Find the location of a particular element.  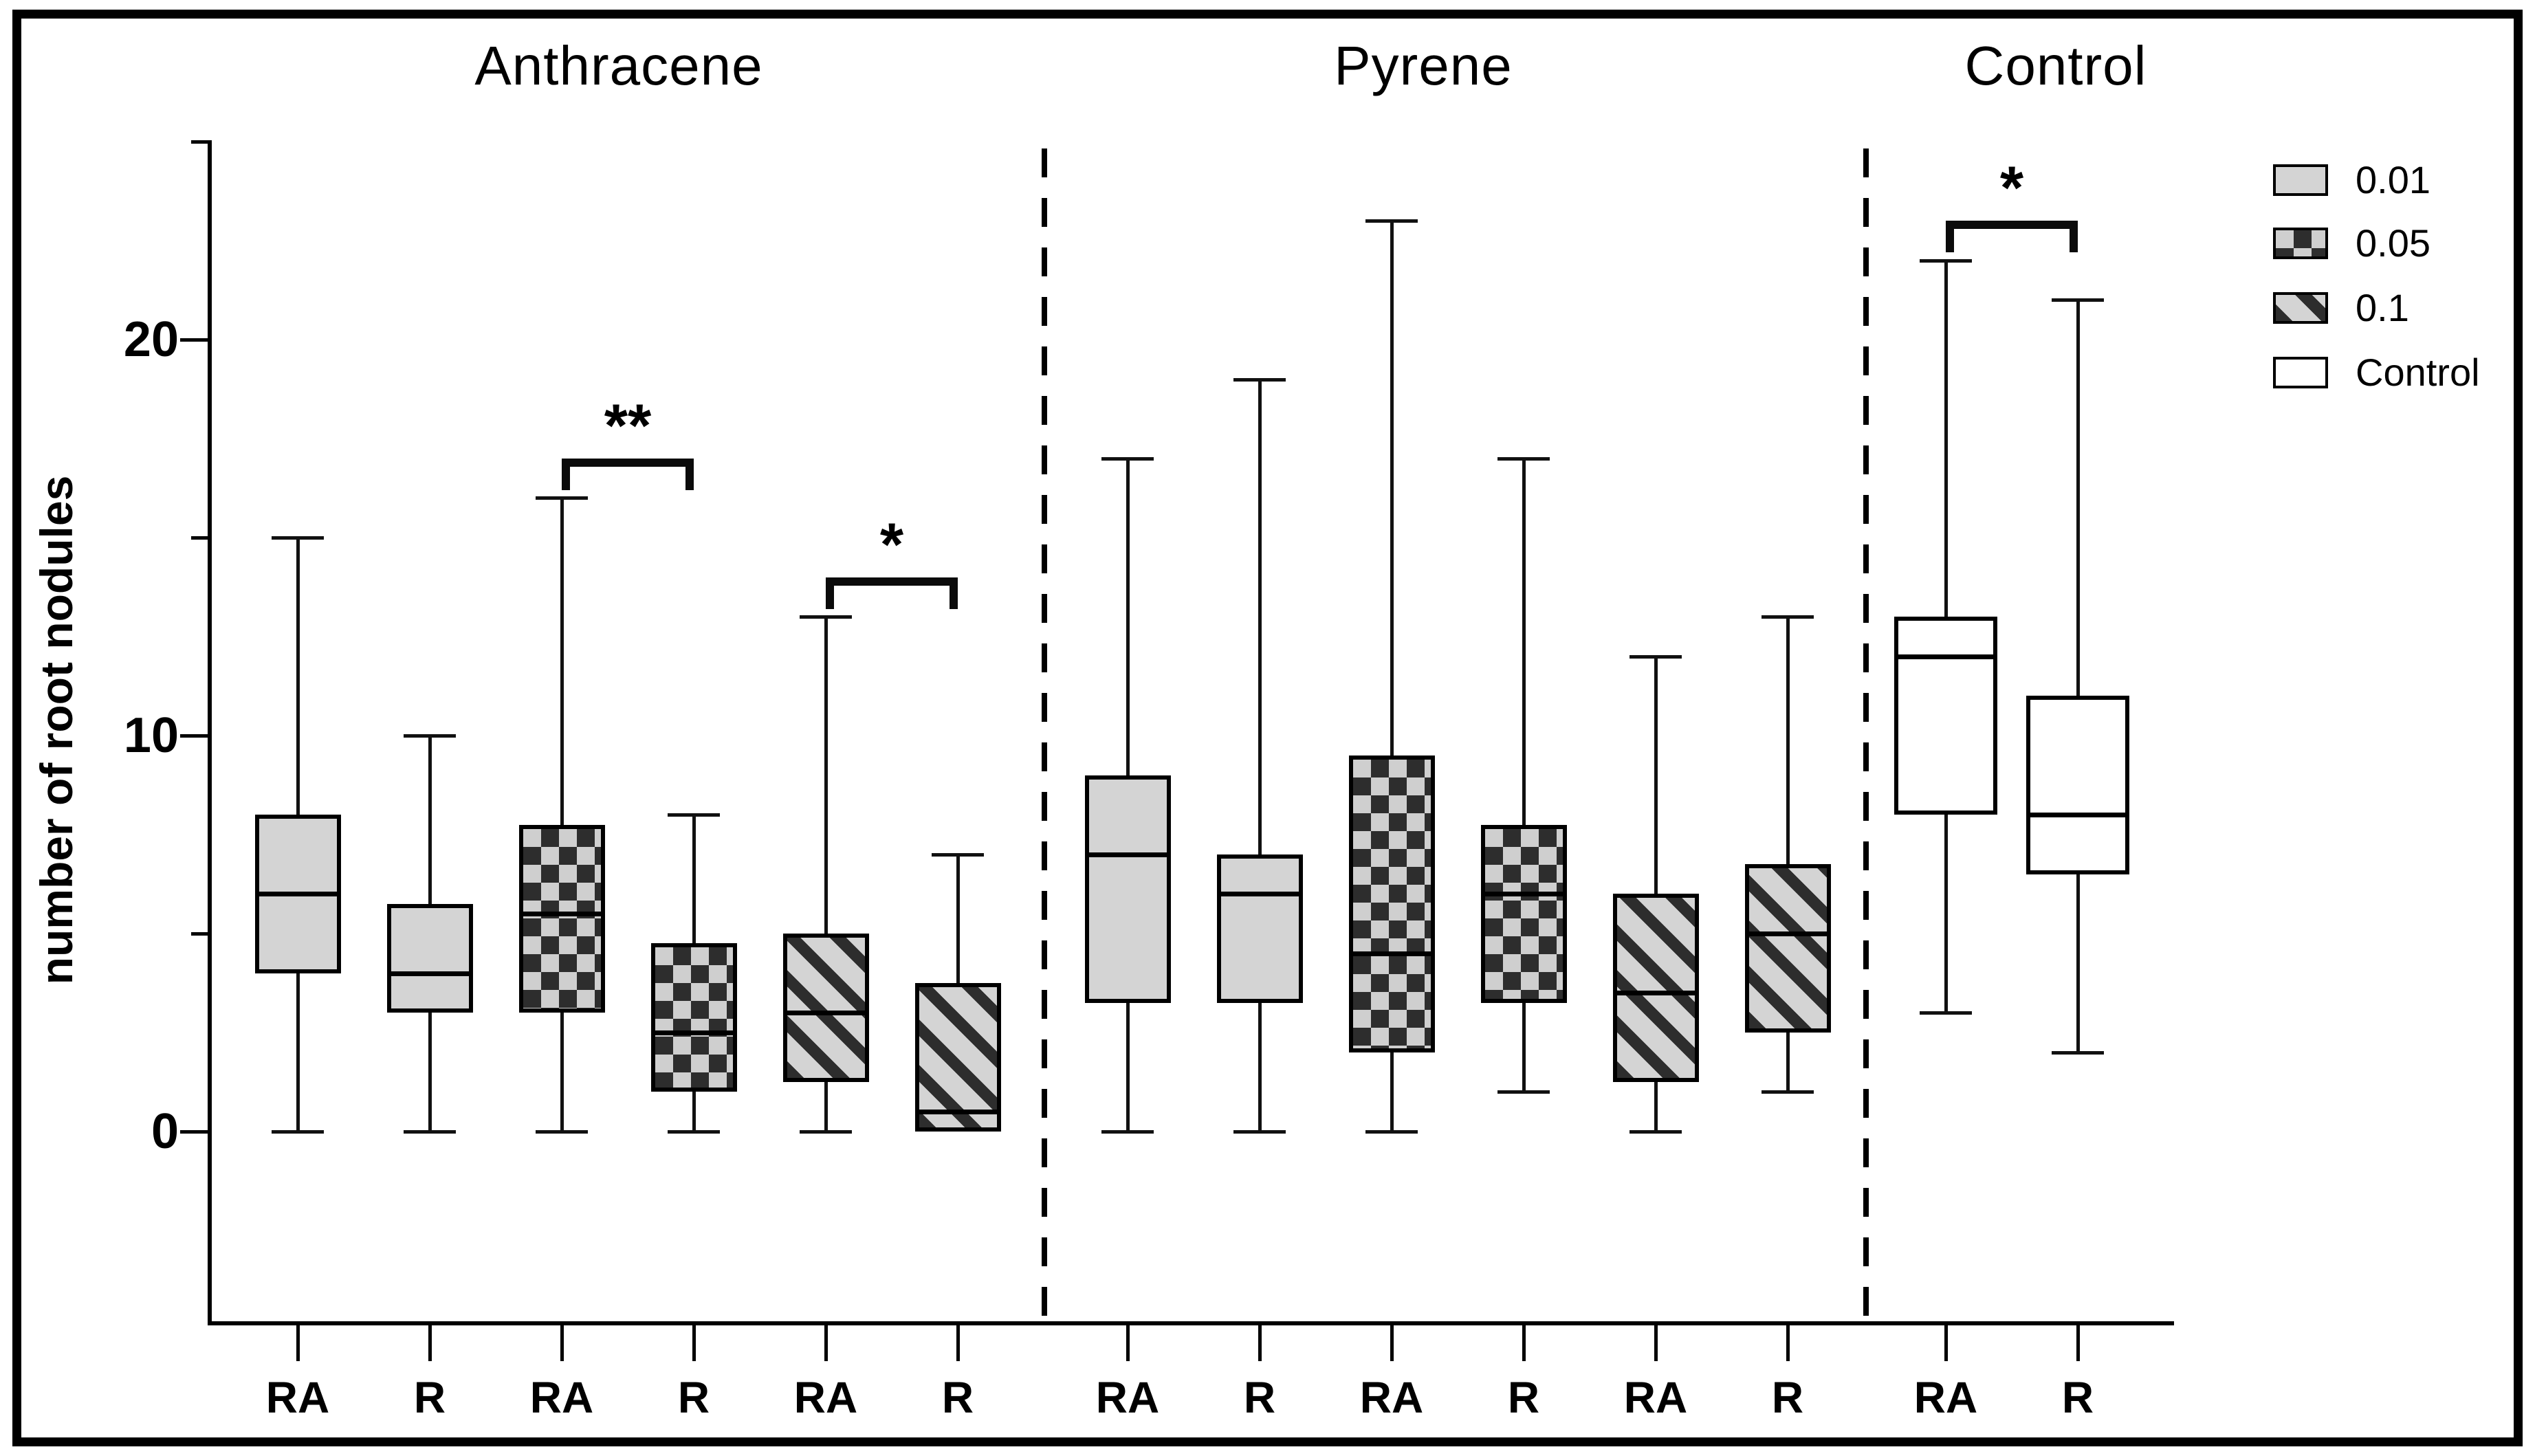

whisker-upper-pyrene-0.01-r is located at coordinates (1260, 616).